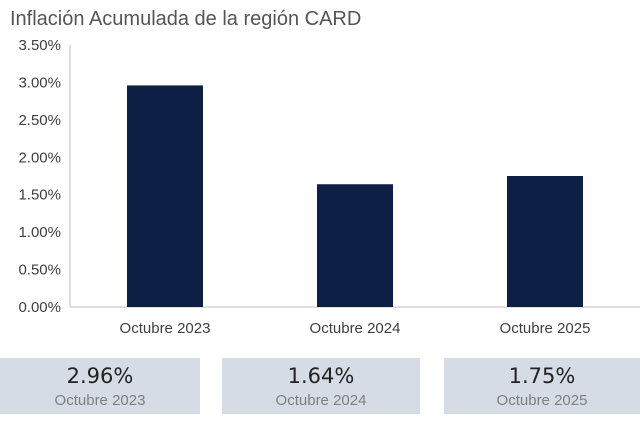 The image size is (640, 424). Describe the element at coordinates (39, 232) in the screenshot. I see `y-tick-label: 1.00%` at that location.